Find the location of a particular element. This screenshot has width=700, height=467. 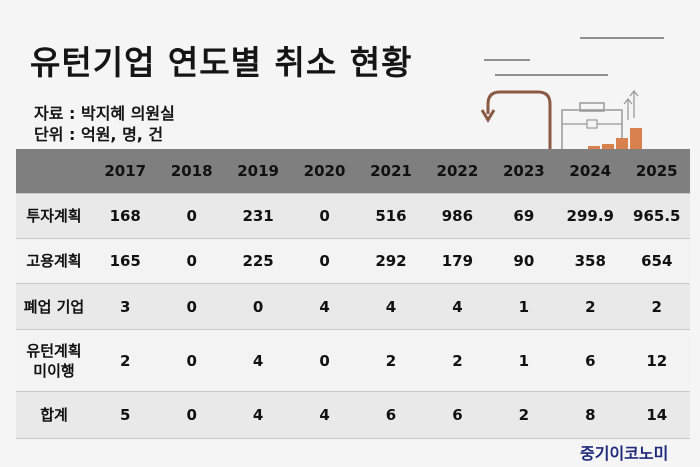

row-label: 합계 is located at coordinates (54, 415).